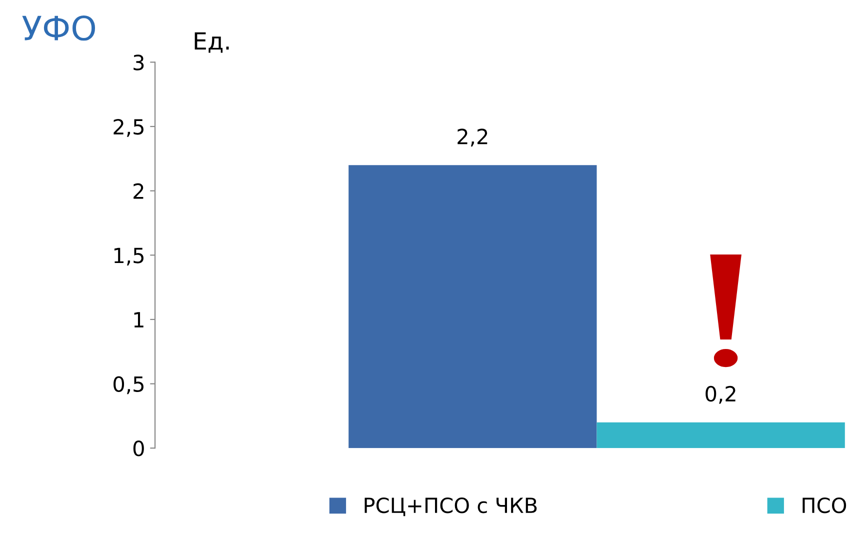 The image size is (866, 536). I want to click on y-tick-label: 1,5, so click(129, 257).